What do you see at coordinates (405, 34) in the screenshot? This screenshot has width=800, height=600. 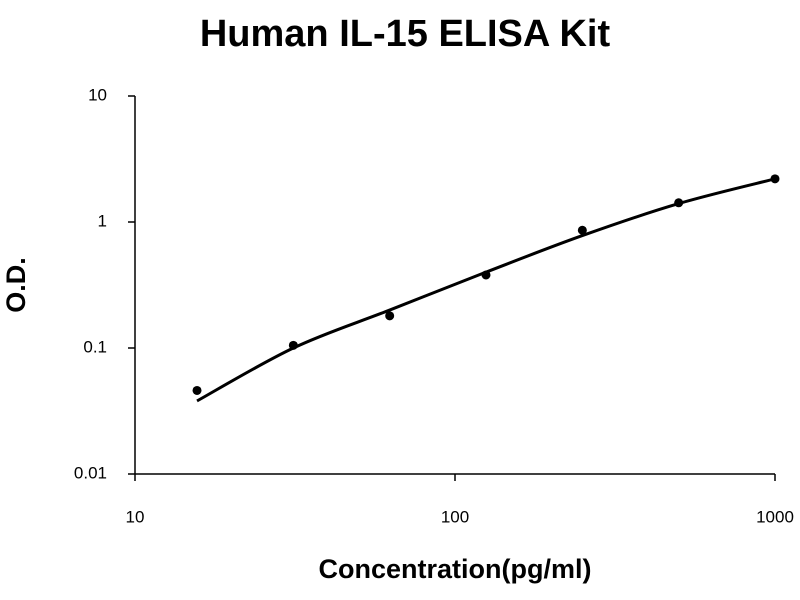 I see `chart-title: Human IL-15 ELISA Kit` at bounding box center [405, 34].